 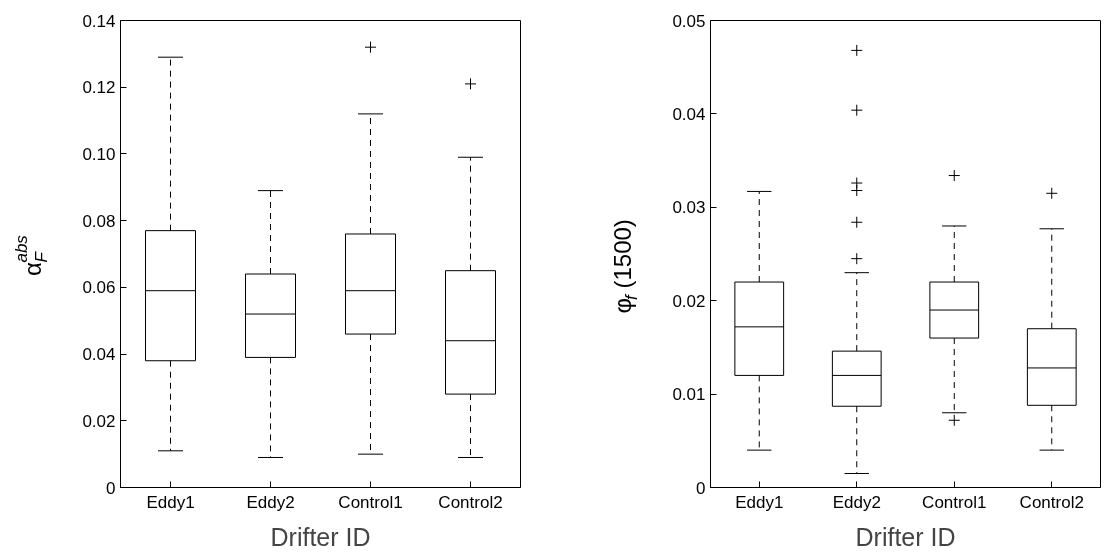 What do you see at coordinates (99, 288) in the screenshot?
I see `y-tick-label: 0.06` at bounding box center [99, 288].